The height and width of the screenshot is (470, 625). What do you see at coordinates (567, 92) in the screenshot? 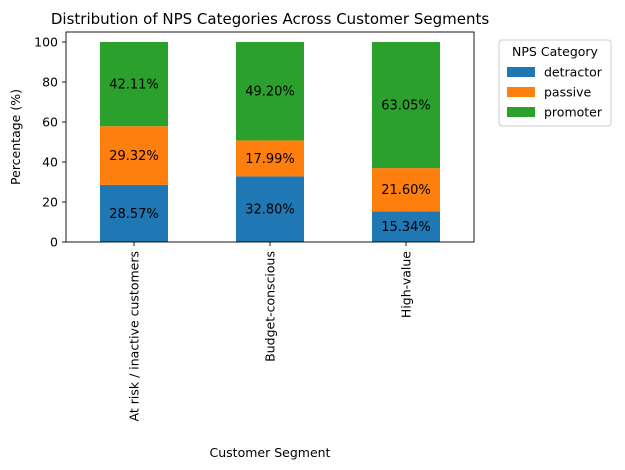
I see `legend-entry-passive: passive` at bounding box center [567, 92].